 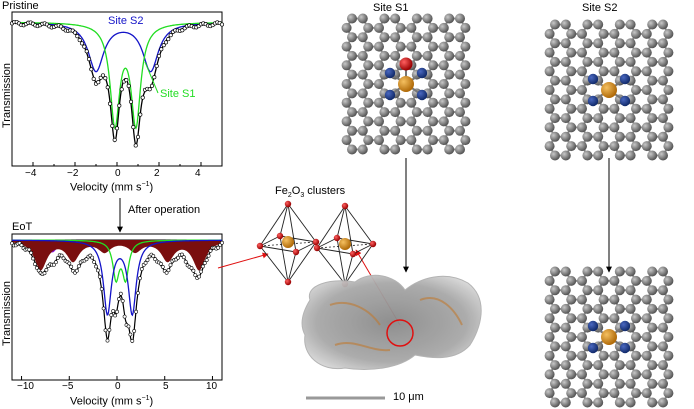 I want to click on oxide-sextet-area, so click(x=117, y=255).